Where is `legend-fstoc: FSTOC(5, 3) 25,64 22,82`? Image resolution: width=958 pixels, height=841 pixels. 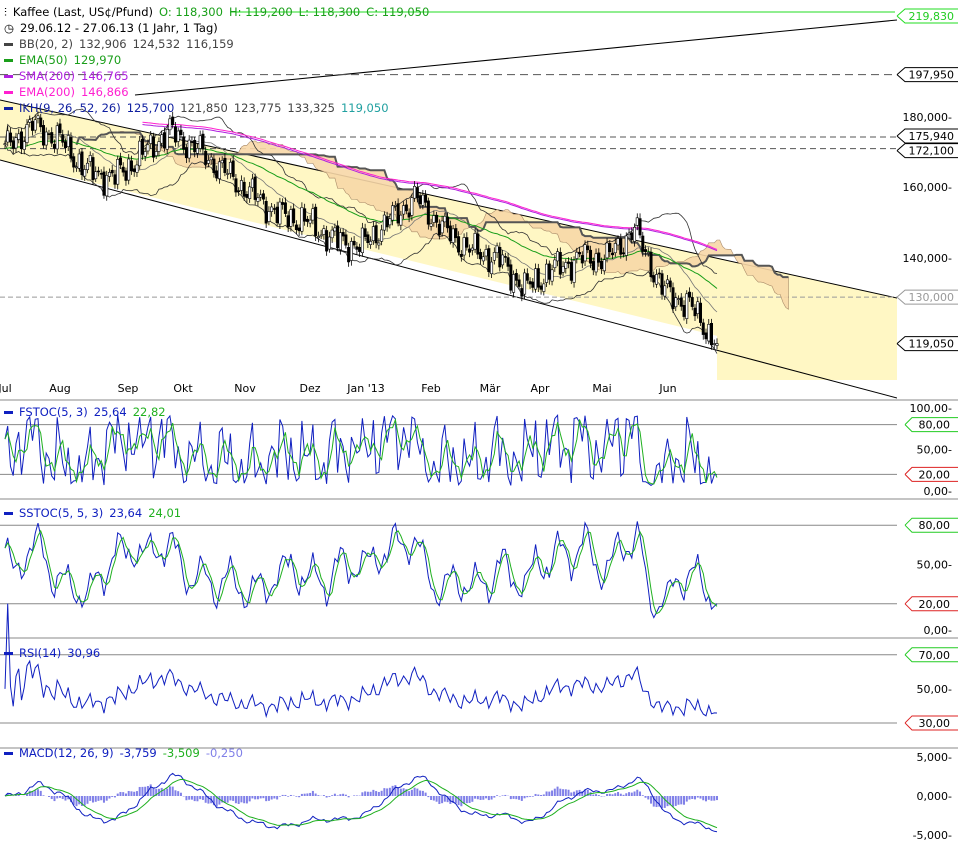 legend-fstoc: FSTOC(5, 3) 25,64 22,82 is located at coordinates (88, 412).